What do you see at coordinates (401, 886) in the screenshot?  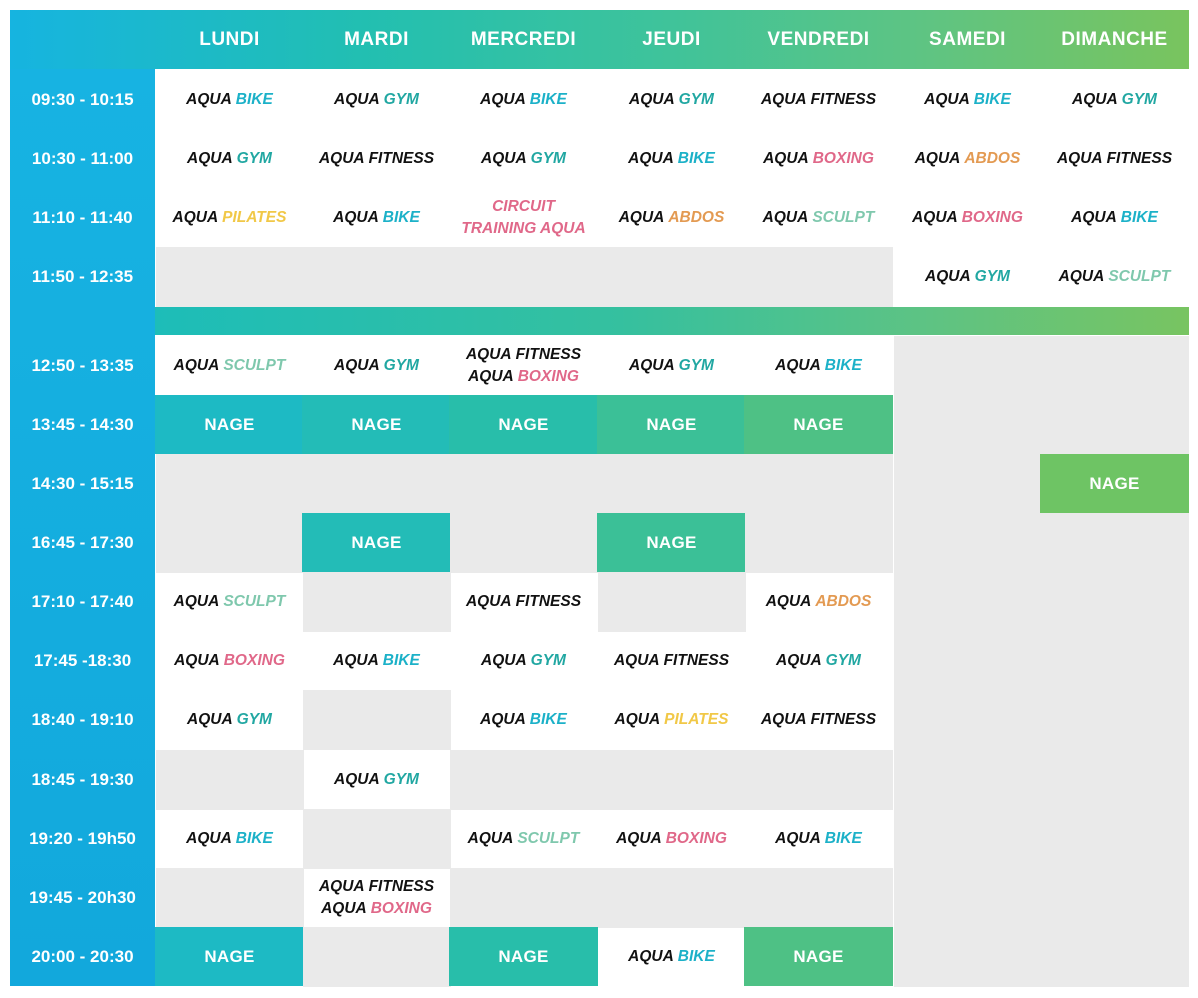 I see `class-type-fitness: FITNESS` at bounding box center [401, 886].